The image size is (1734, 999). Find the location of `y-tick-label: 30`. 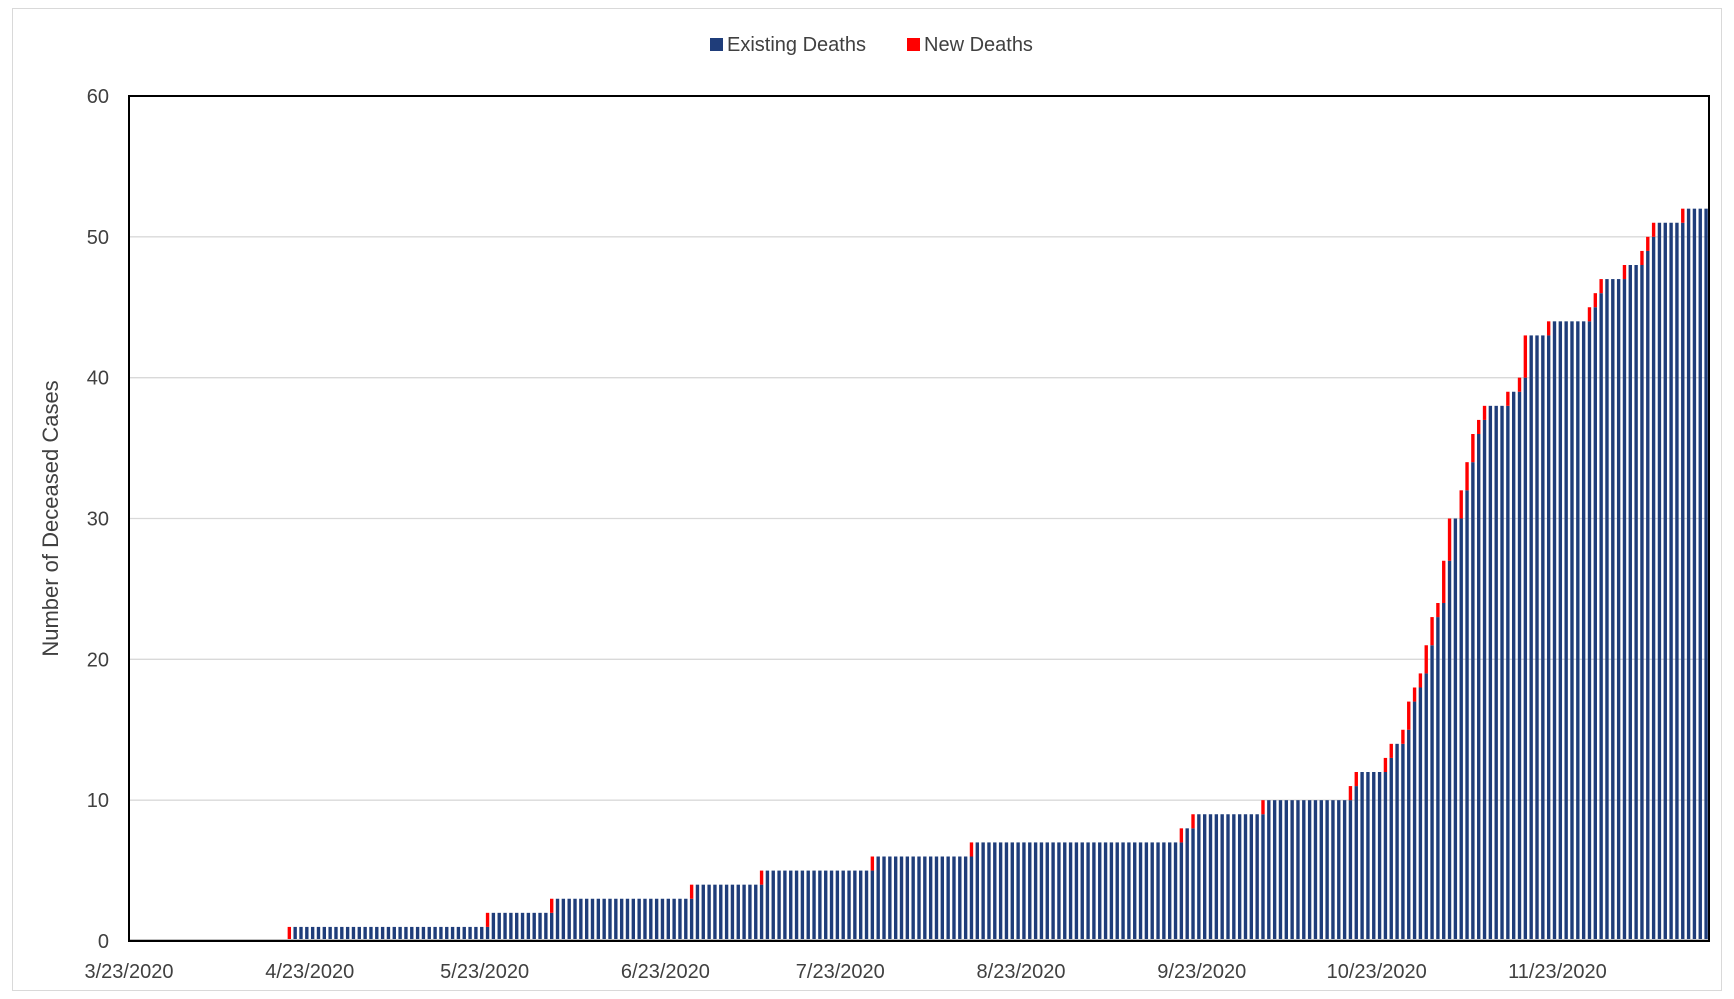

y-tick-label: 30 is located at coordinates (98, 520).